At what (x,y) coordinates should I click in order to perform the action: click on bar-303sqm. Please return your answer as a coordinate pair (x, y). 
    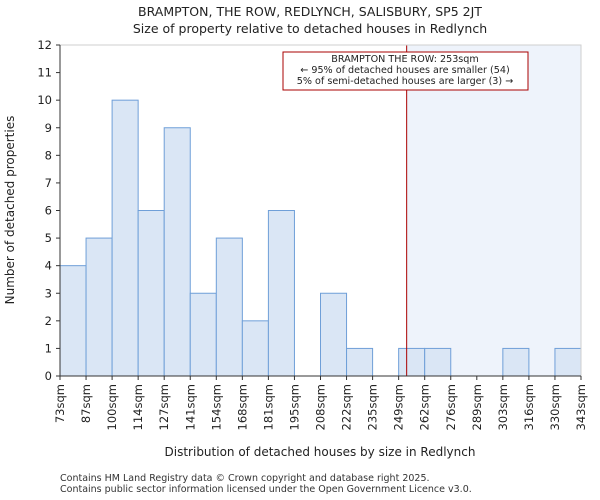
    Looking at the image, I should click on (516, 362).